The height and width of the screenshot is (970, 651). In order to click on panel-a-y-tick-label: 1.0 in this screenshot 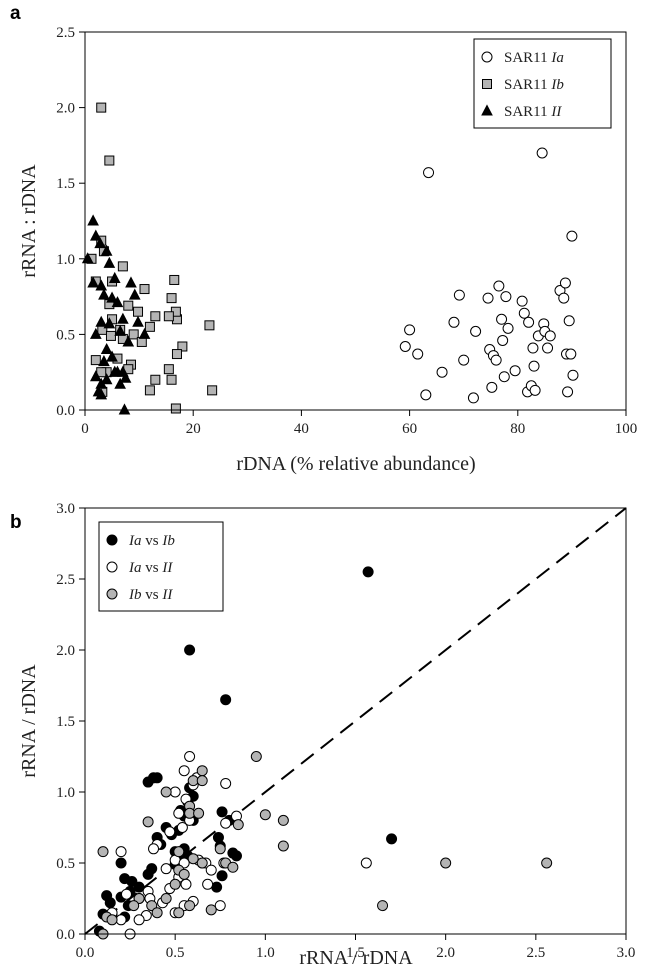, I will do `click(65, 260)`.